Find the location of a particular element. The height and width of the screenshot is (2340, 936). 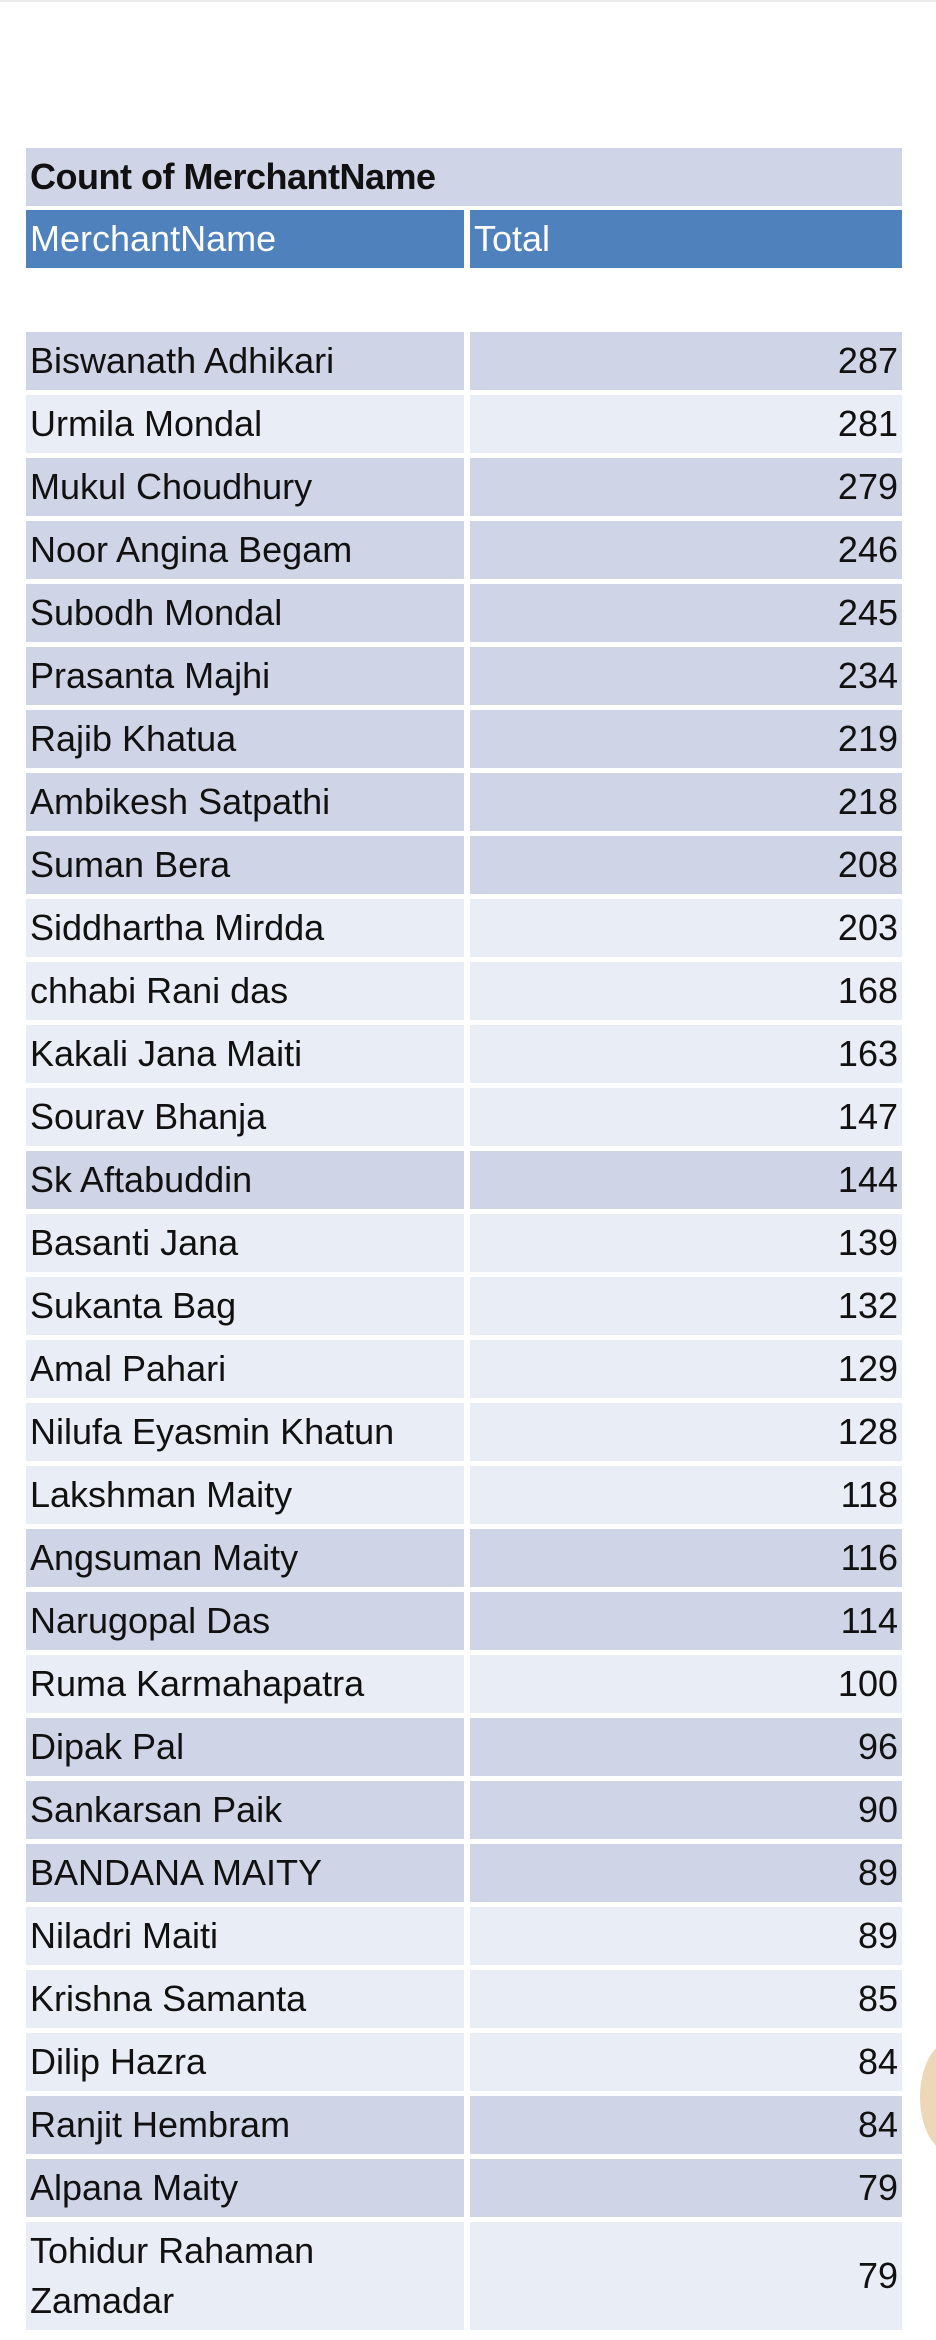

table-row: chhabi Rani das 168 is located at coordinates (464, 991).